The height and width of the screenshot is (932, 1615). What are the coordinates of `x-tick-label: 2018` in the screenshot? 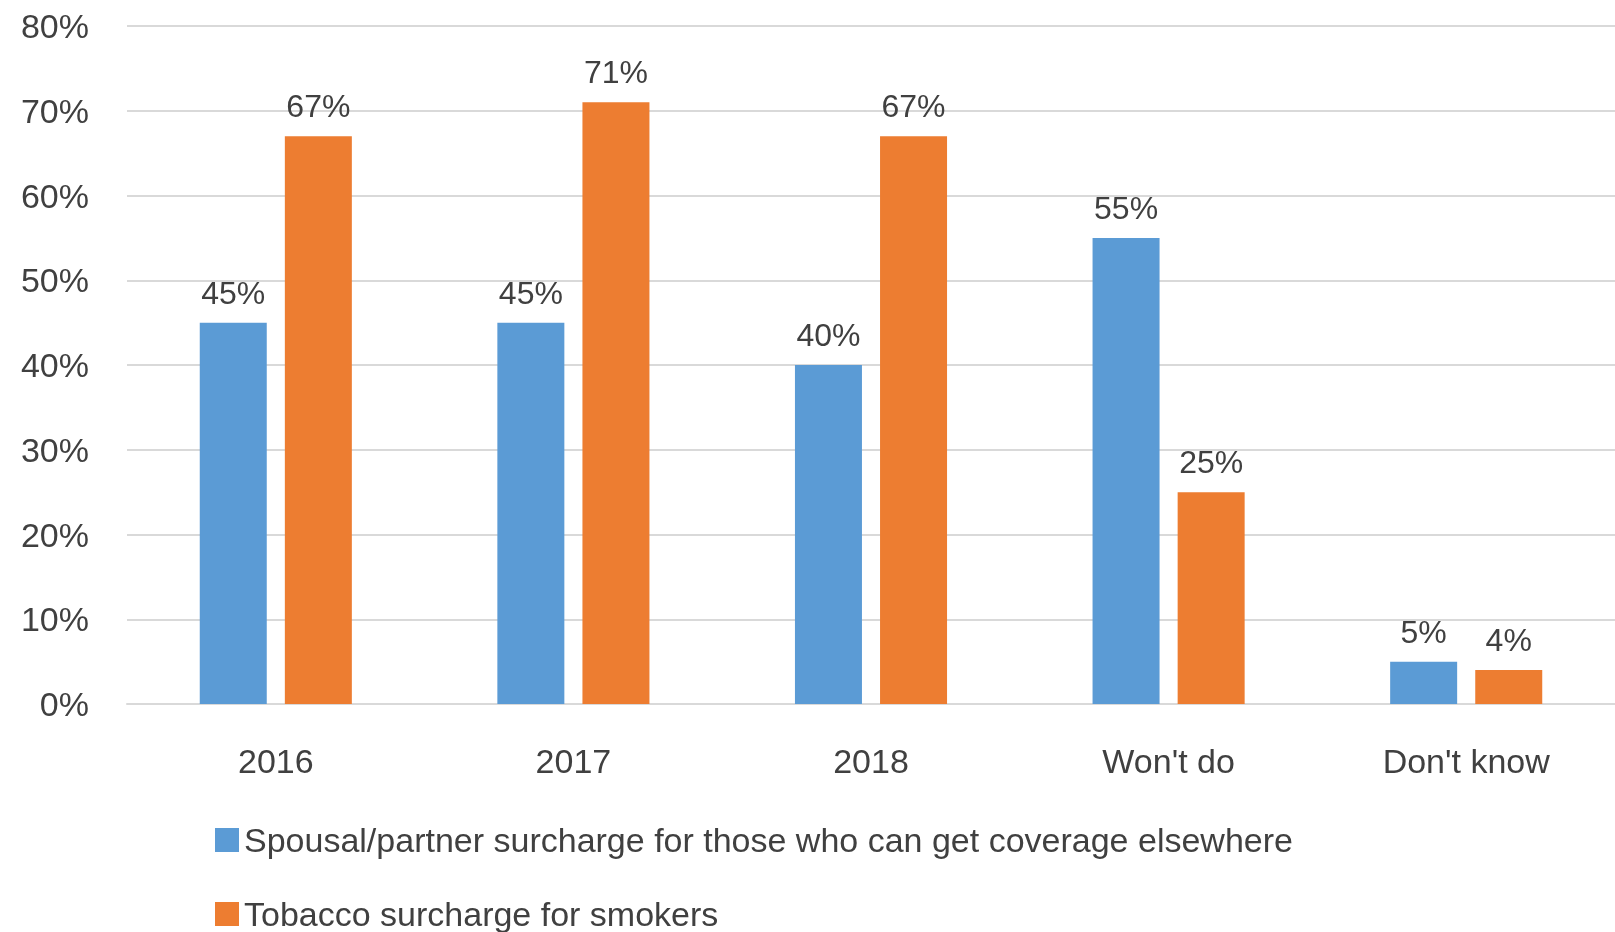 It's located at (871, 761).